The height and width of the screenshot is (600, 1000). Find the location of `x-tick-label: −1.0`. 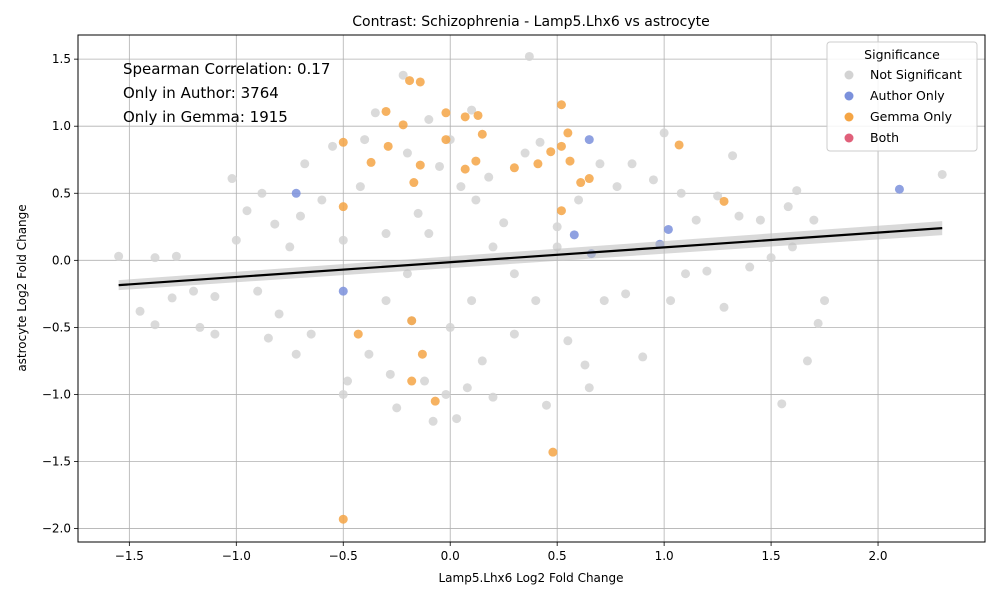

x-tick-label: −1.0 is located at coordinates (236, 556).